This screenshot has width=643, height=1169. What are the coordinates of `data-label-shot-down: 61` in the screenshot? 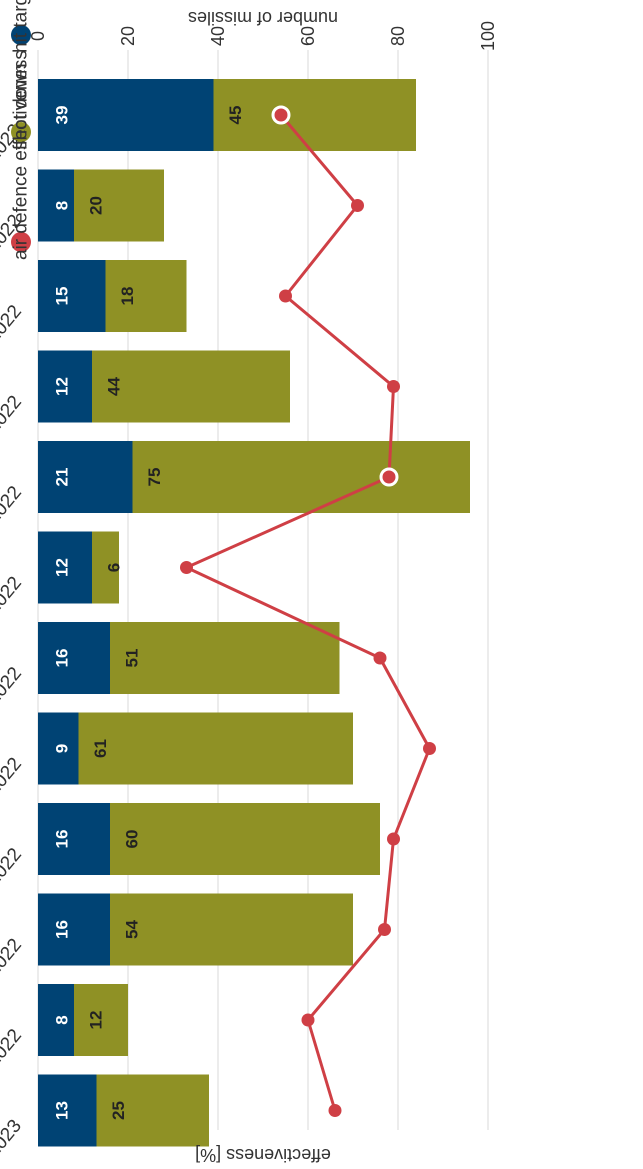 It's located at (100, 748).